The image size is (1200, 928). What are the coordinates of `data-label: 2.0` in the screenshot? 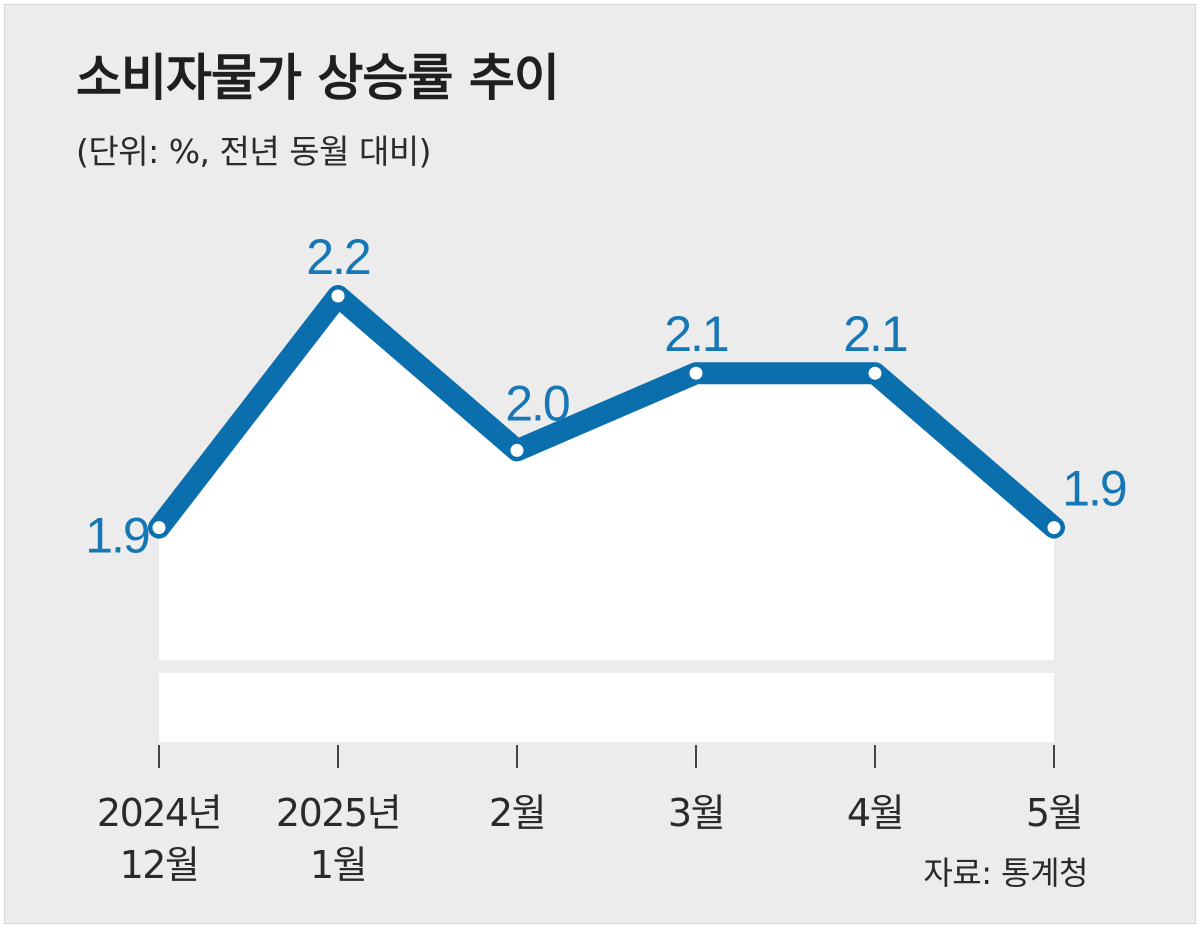 It's located at (537, 403).